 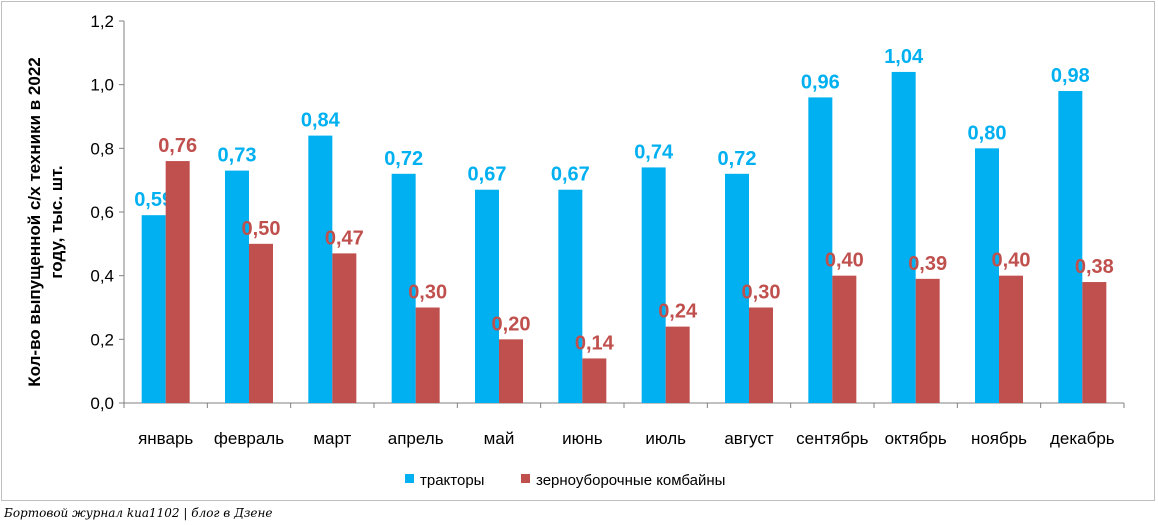 I want to click on data-label: 0,96, so click(x=820, y=82).